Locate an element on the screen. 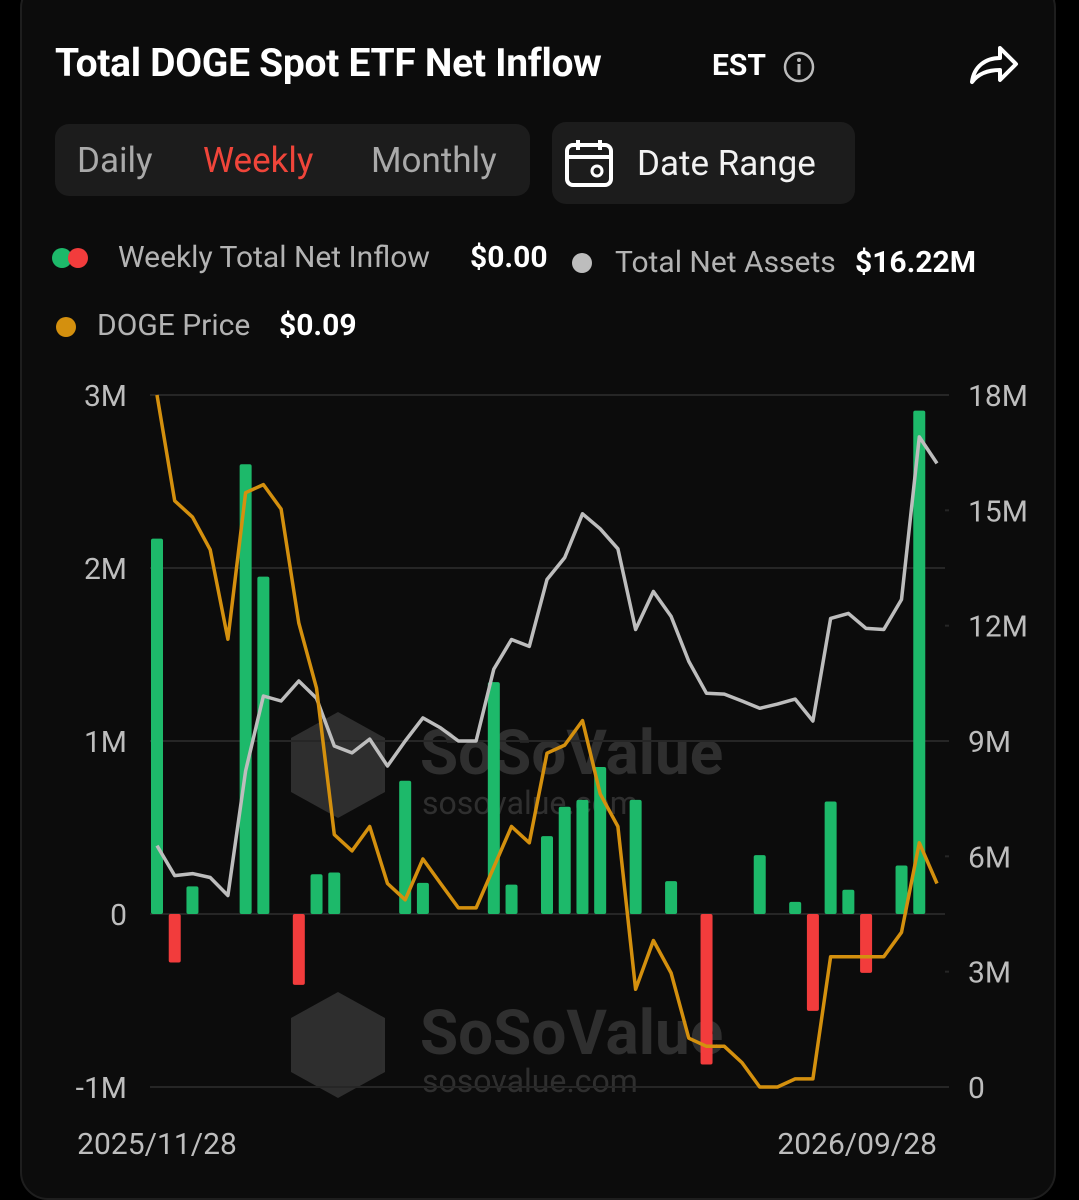 This screenshot has width=1079, height=1200. y-tick-label: -1M is located at coordinates (101, 1088).